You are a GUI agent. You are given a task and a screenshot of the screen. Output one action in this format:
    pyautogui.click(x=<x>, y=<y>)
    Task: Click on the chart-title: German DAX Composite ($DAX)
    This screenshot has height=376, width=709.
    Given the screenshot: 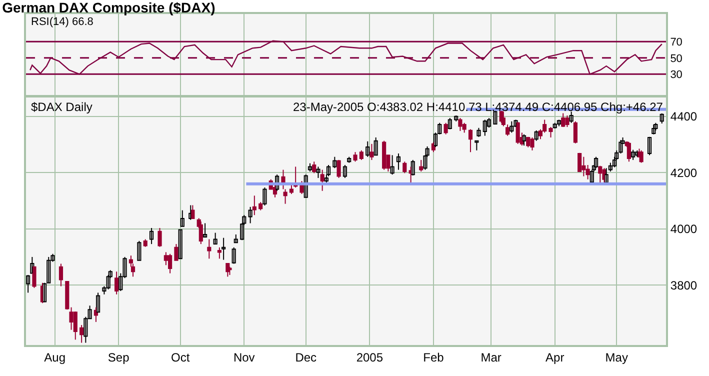 What is the action you would take?
    pyautogui.click(x=109, y=8)
    